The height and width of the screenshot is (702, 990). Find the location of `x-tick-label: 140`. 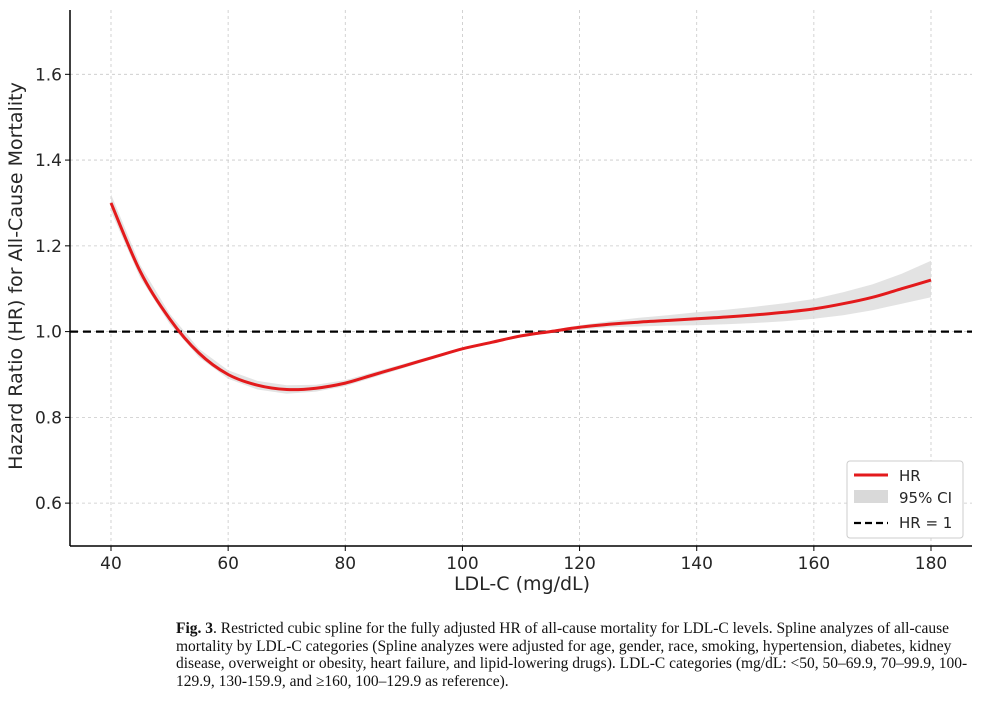

x-tick-label: 140 is located at coordinates (696, 564).